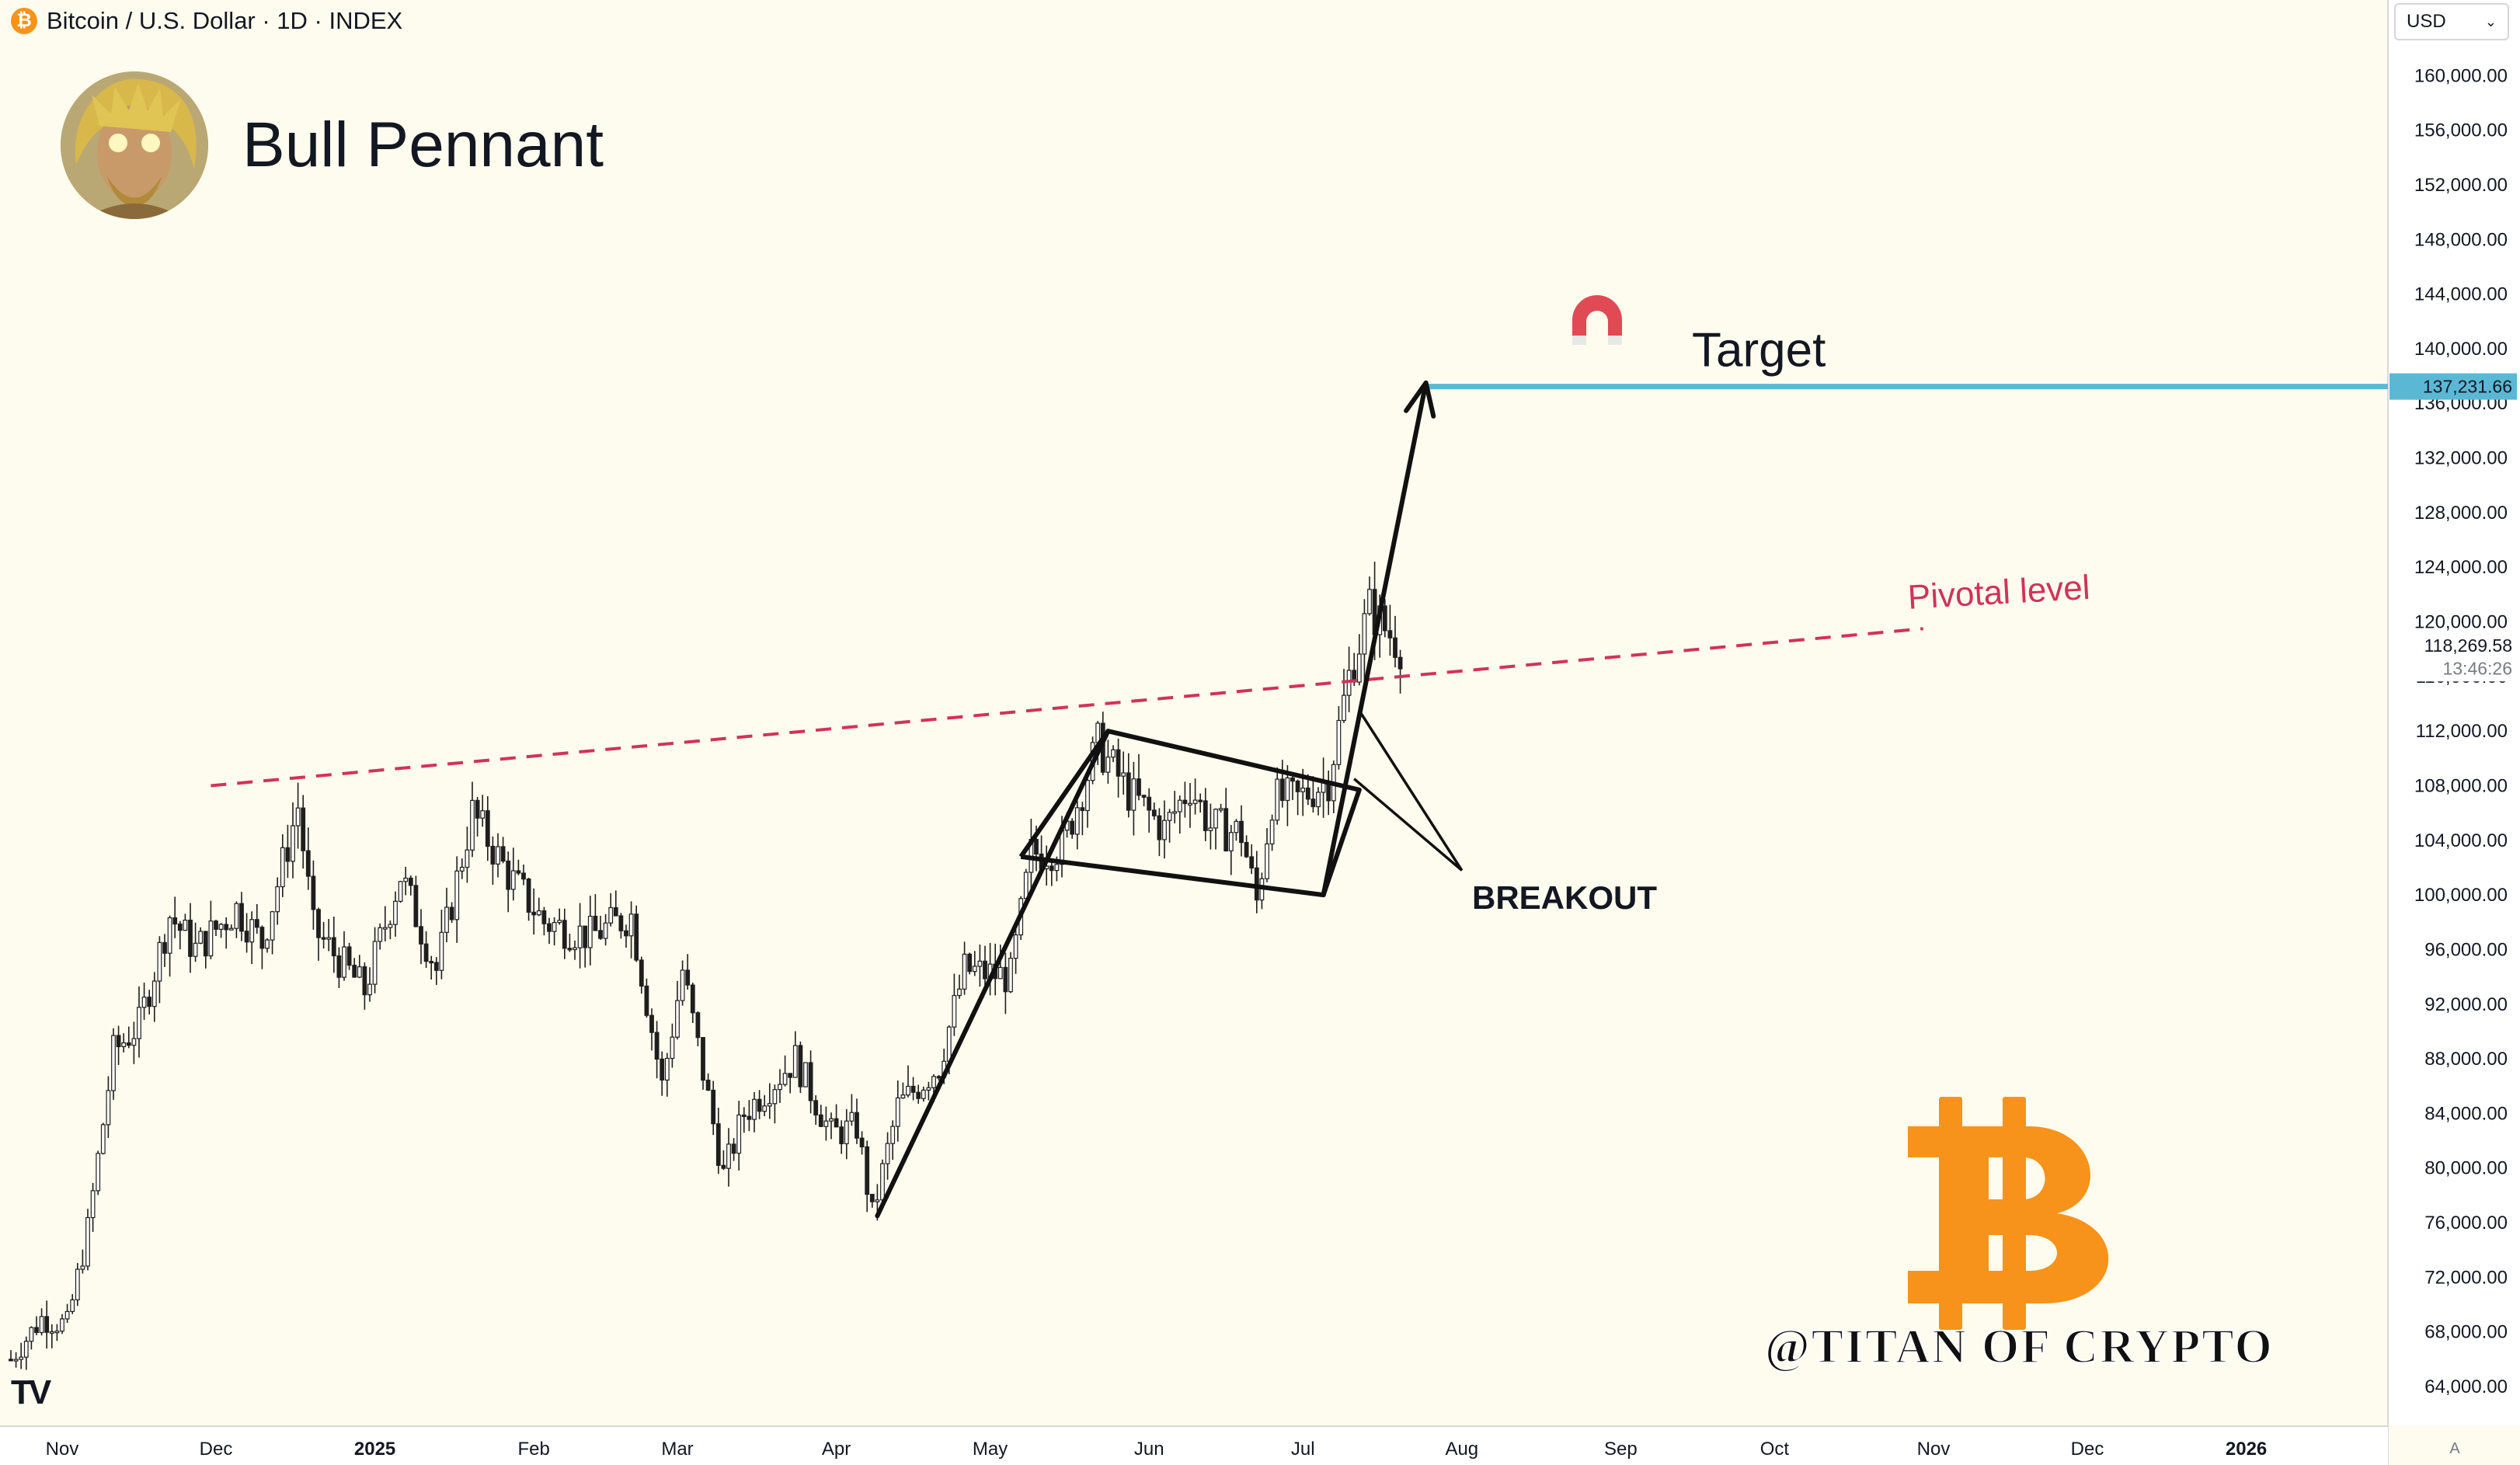  What do you see at coordinates (2466, 1113) in the screenshot?
I see `y-tick-label: 84,000.00` at bounding box center [2466, 1113].